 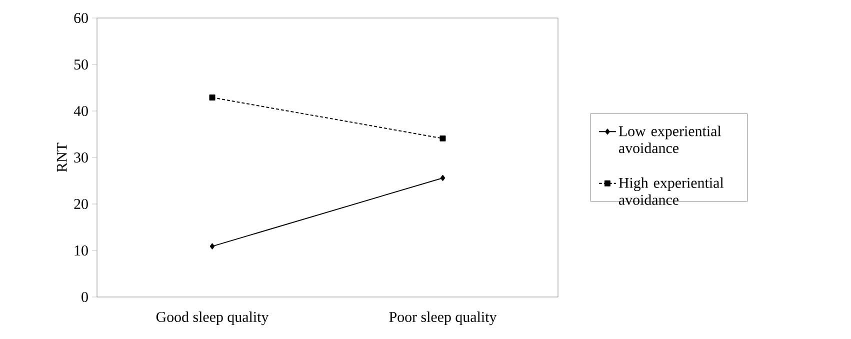 I want to click on y-tick-label: 60, so click(x=81, y=18).